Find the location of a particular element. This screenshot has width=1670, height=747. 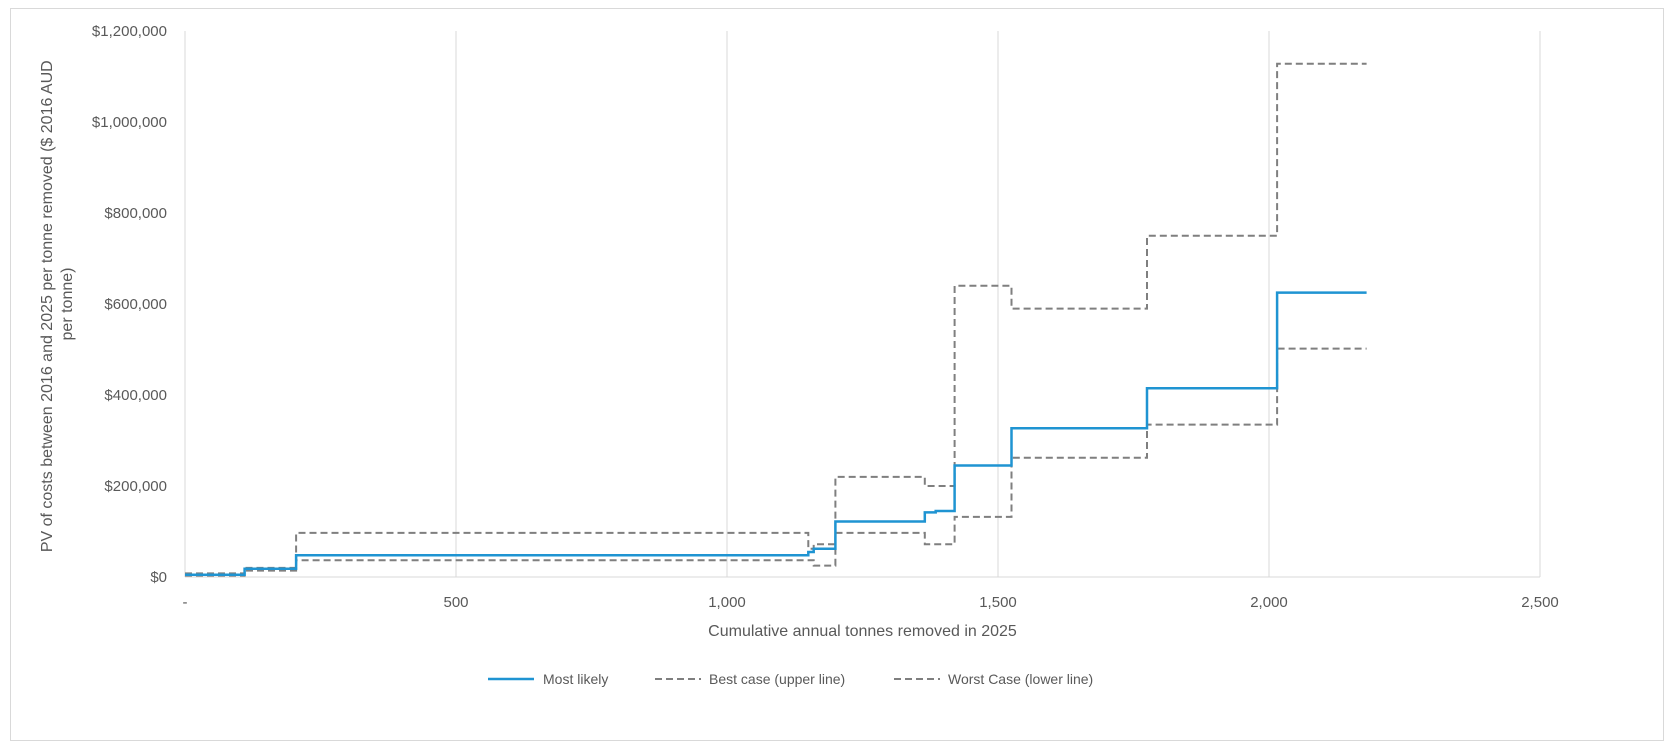

y-tick-label: $600,000 is located at coordinates (135, 304).